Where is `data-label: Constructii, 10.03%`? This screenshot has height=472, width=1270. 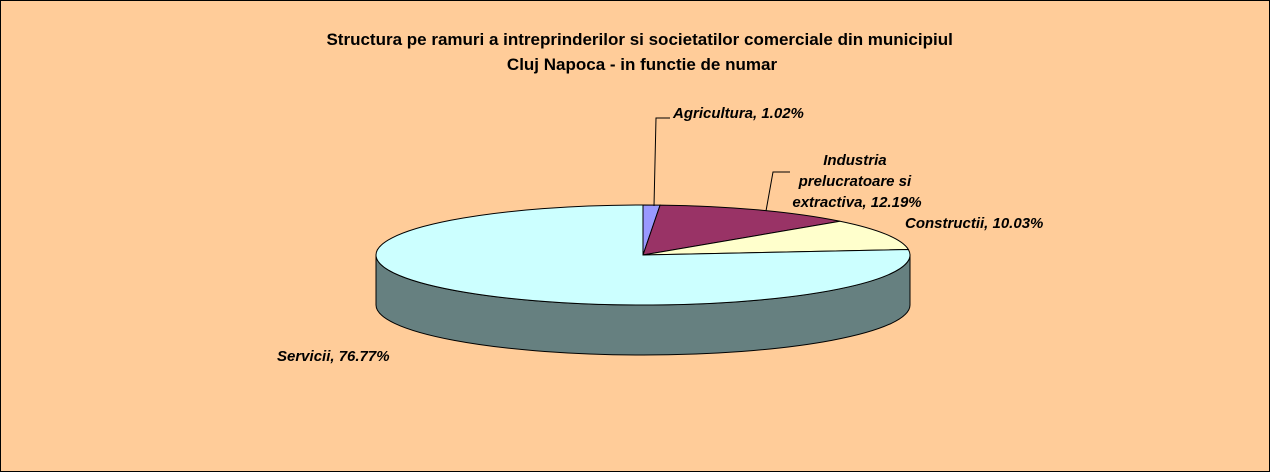 data-label: Constructii, 10.03% is located at coordinates (974, 223).